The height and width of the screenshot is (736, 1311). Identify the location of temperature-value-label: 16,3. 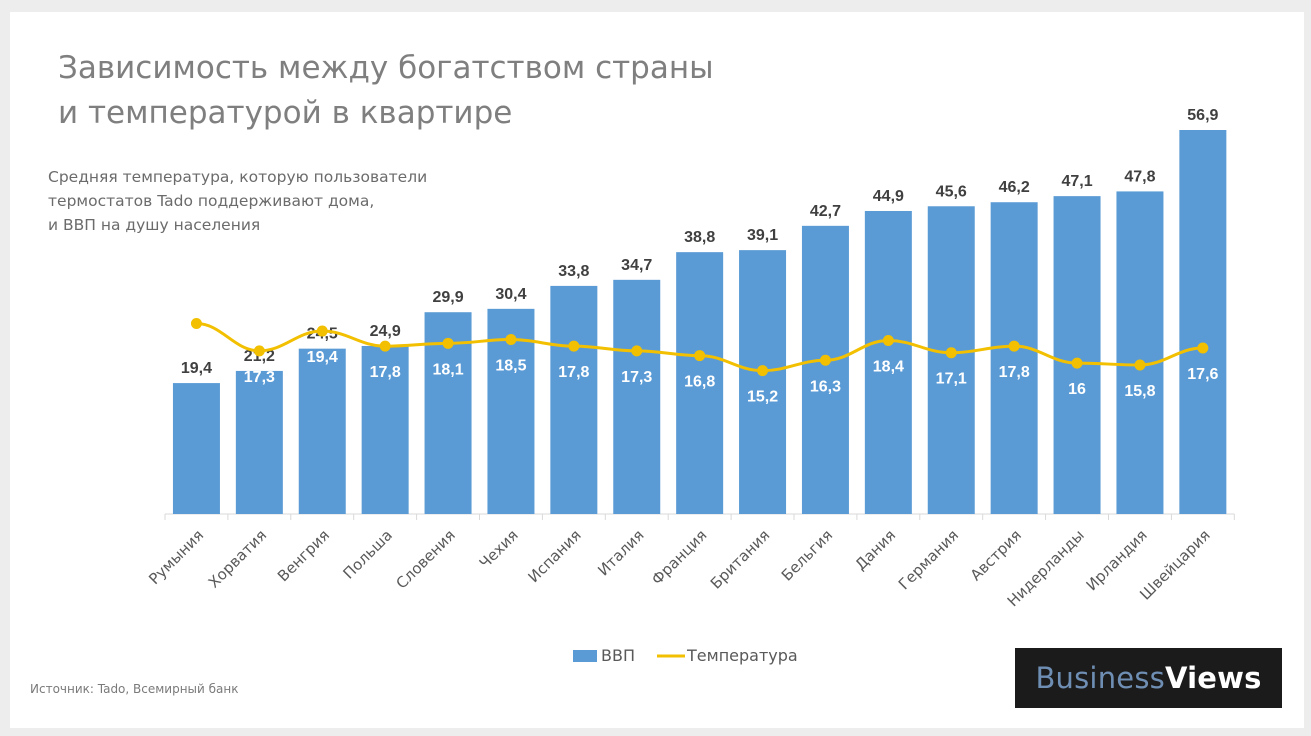
(825, 386).